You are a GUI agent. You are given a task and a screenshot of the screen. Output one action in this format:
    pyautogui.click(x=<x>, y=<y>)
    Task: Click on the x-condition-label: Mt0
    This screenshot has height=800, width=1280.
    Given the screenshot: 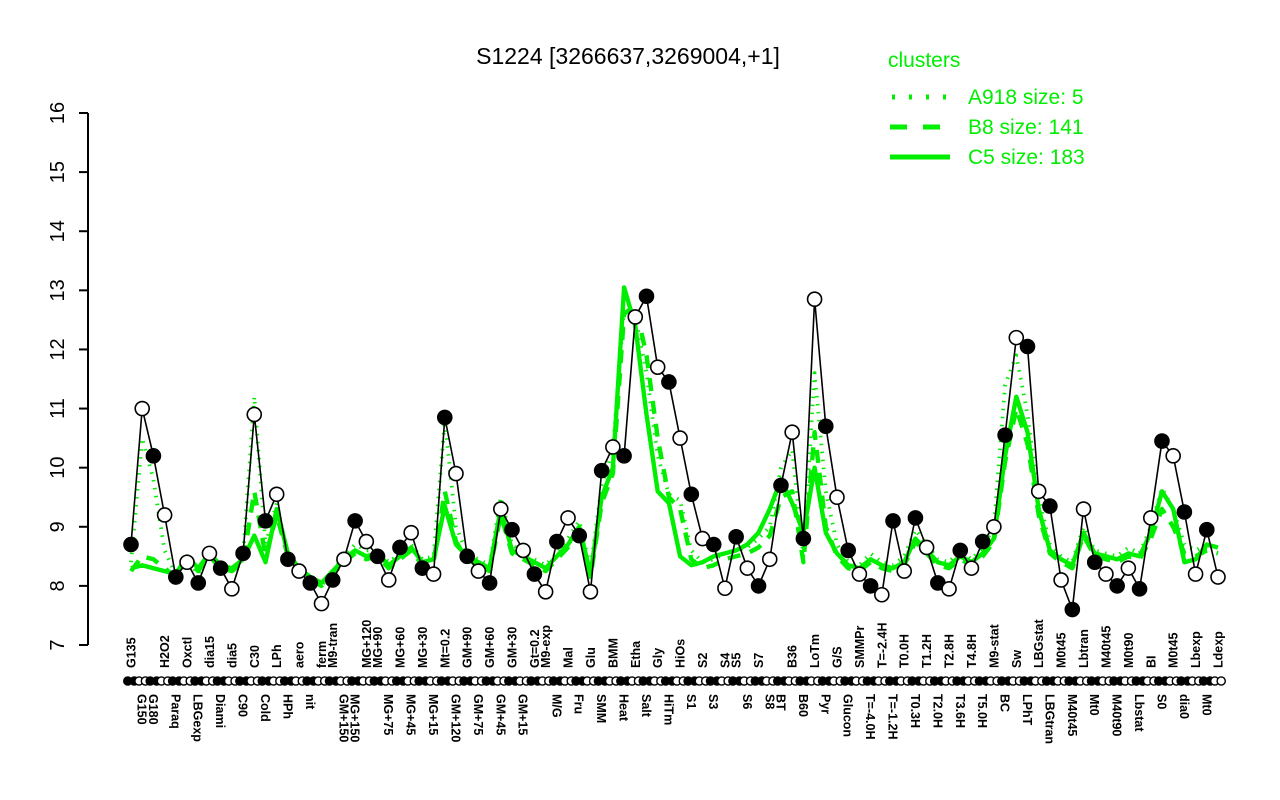 What is the action you would take?
    pyautogui.click(x=1094, y=705)
    